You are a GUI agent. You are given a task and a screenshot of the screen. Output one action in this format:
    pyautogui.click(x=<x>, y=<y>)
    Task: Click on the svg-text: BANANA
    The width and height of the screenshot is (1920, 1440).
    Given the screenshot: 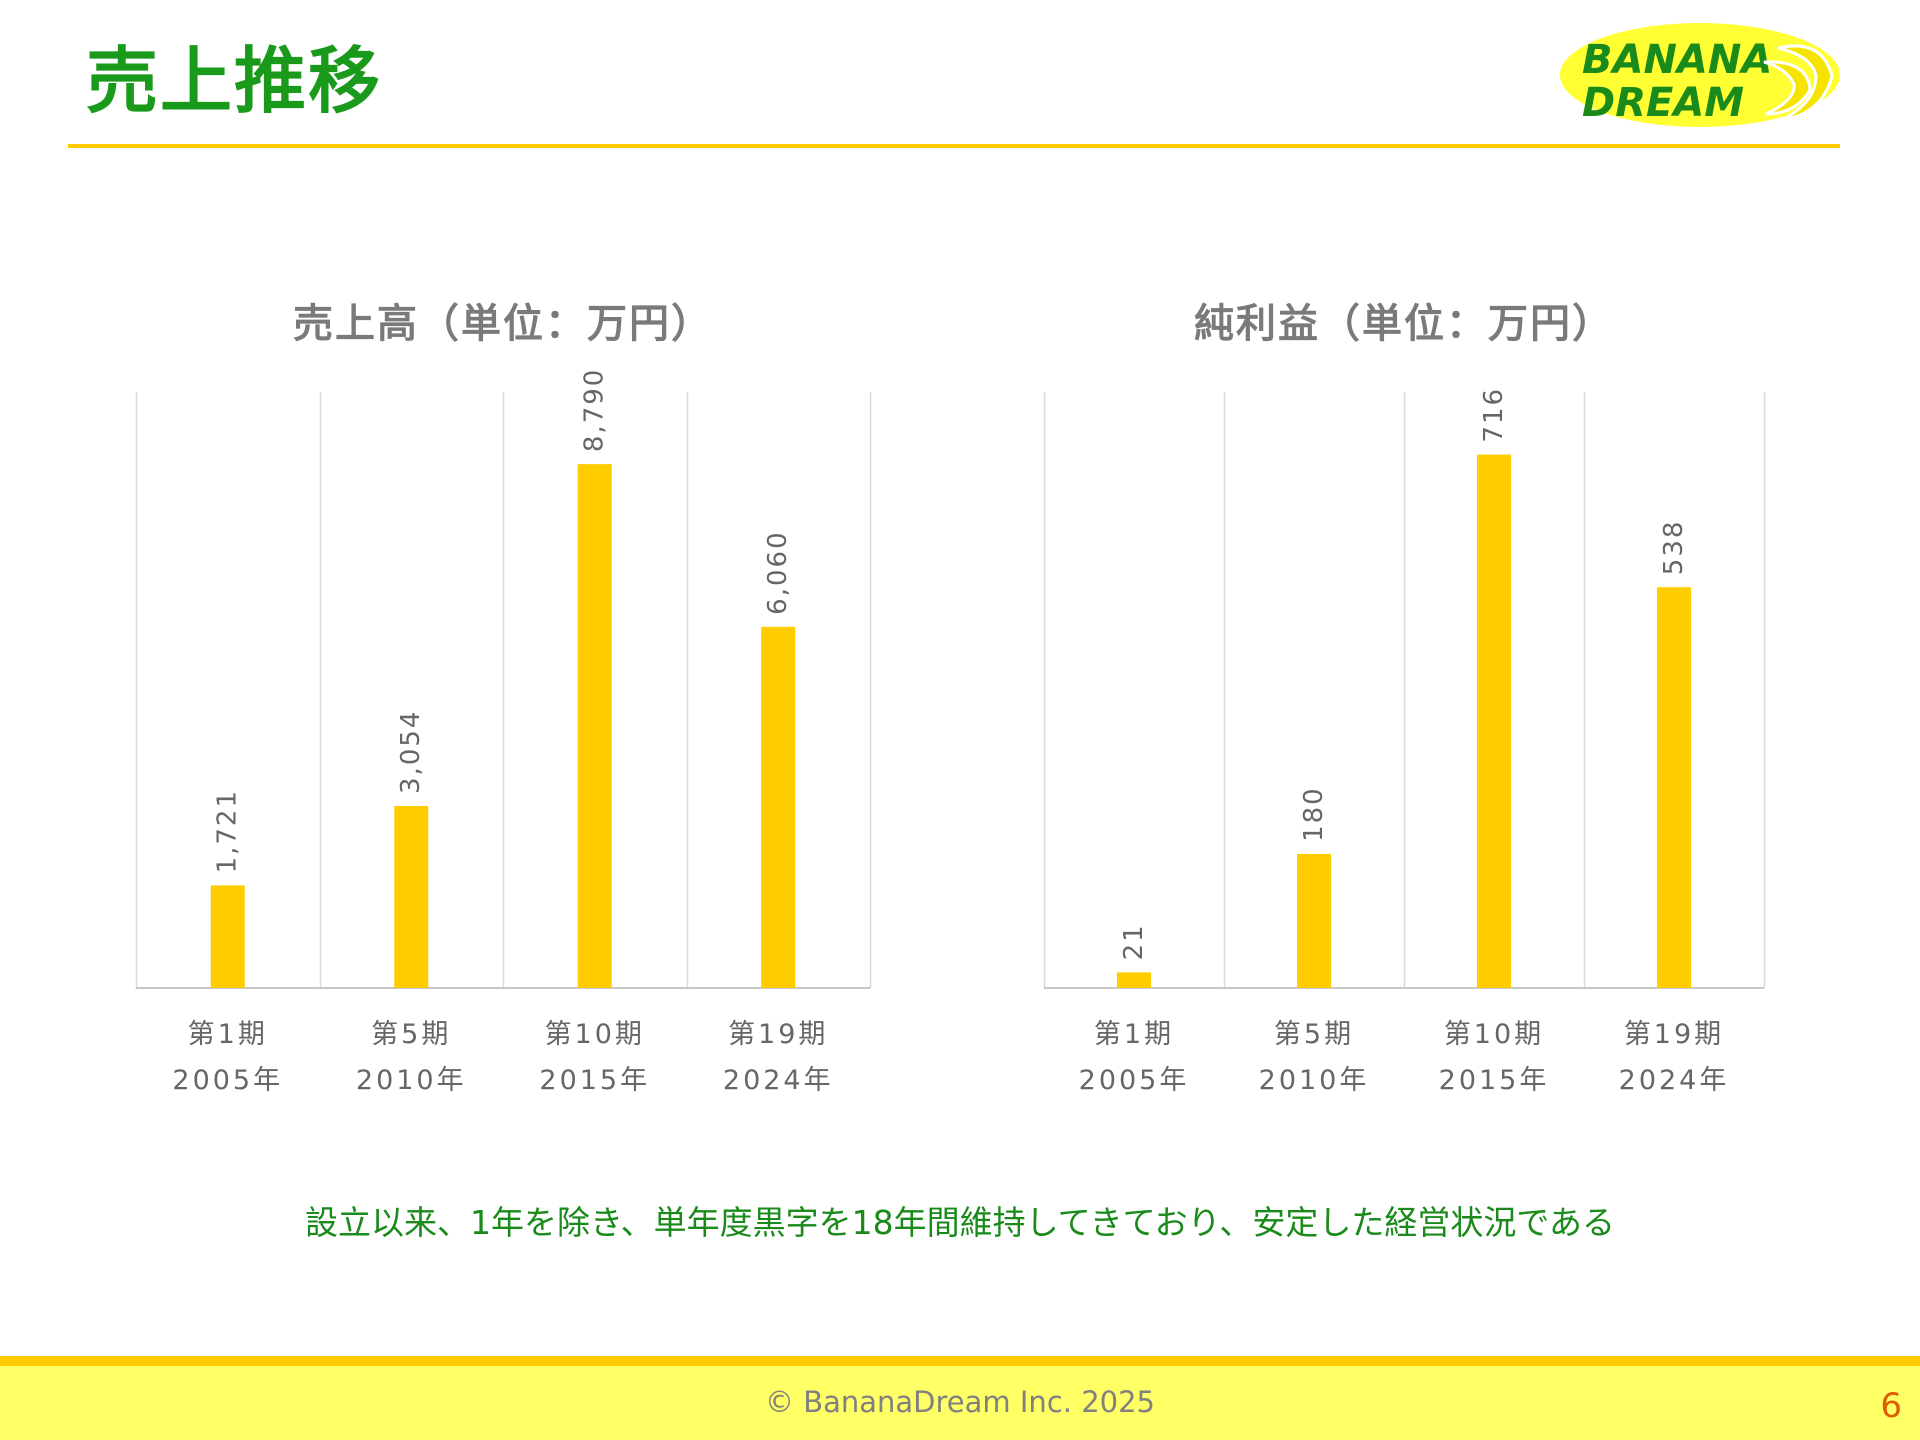 What is the action you would take?
    pyautogui.click(x=1677, y=60)
    